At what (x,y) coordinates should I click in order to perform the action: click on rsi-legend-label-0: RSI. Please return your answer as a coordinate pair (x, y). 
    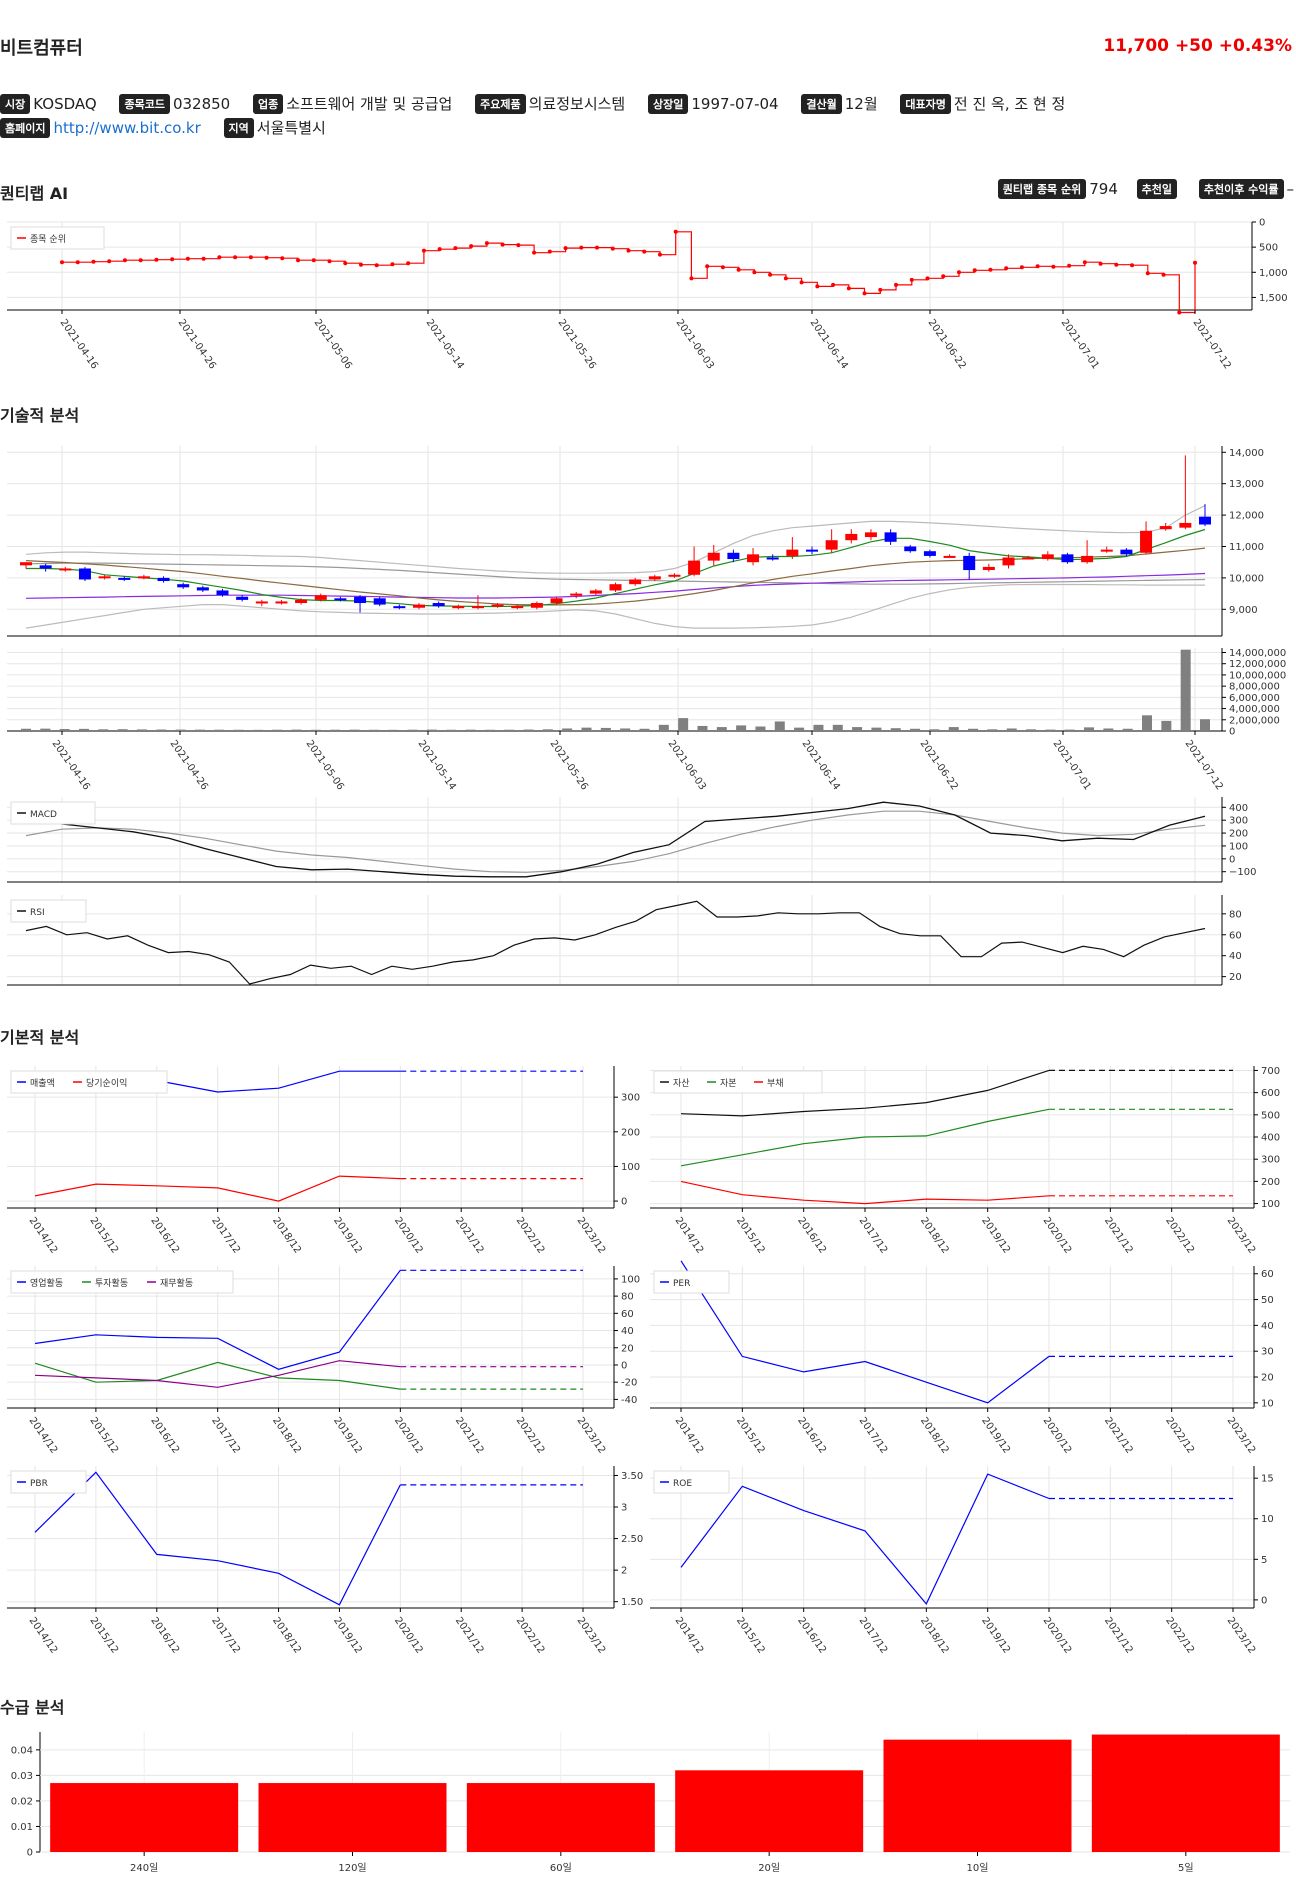
    Looking at the image, I should click on (37, 913).